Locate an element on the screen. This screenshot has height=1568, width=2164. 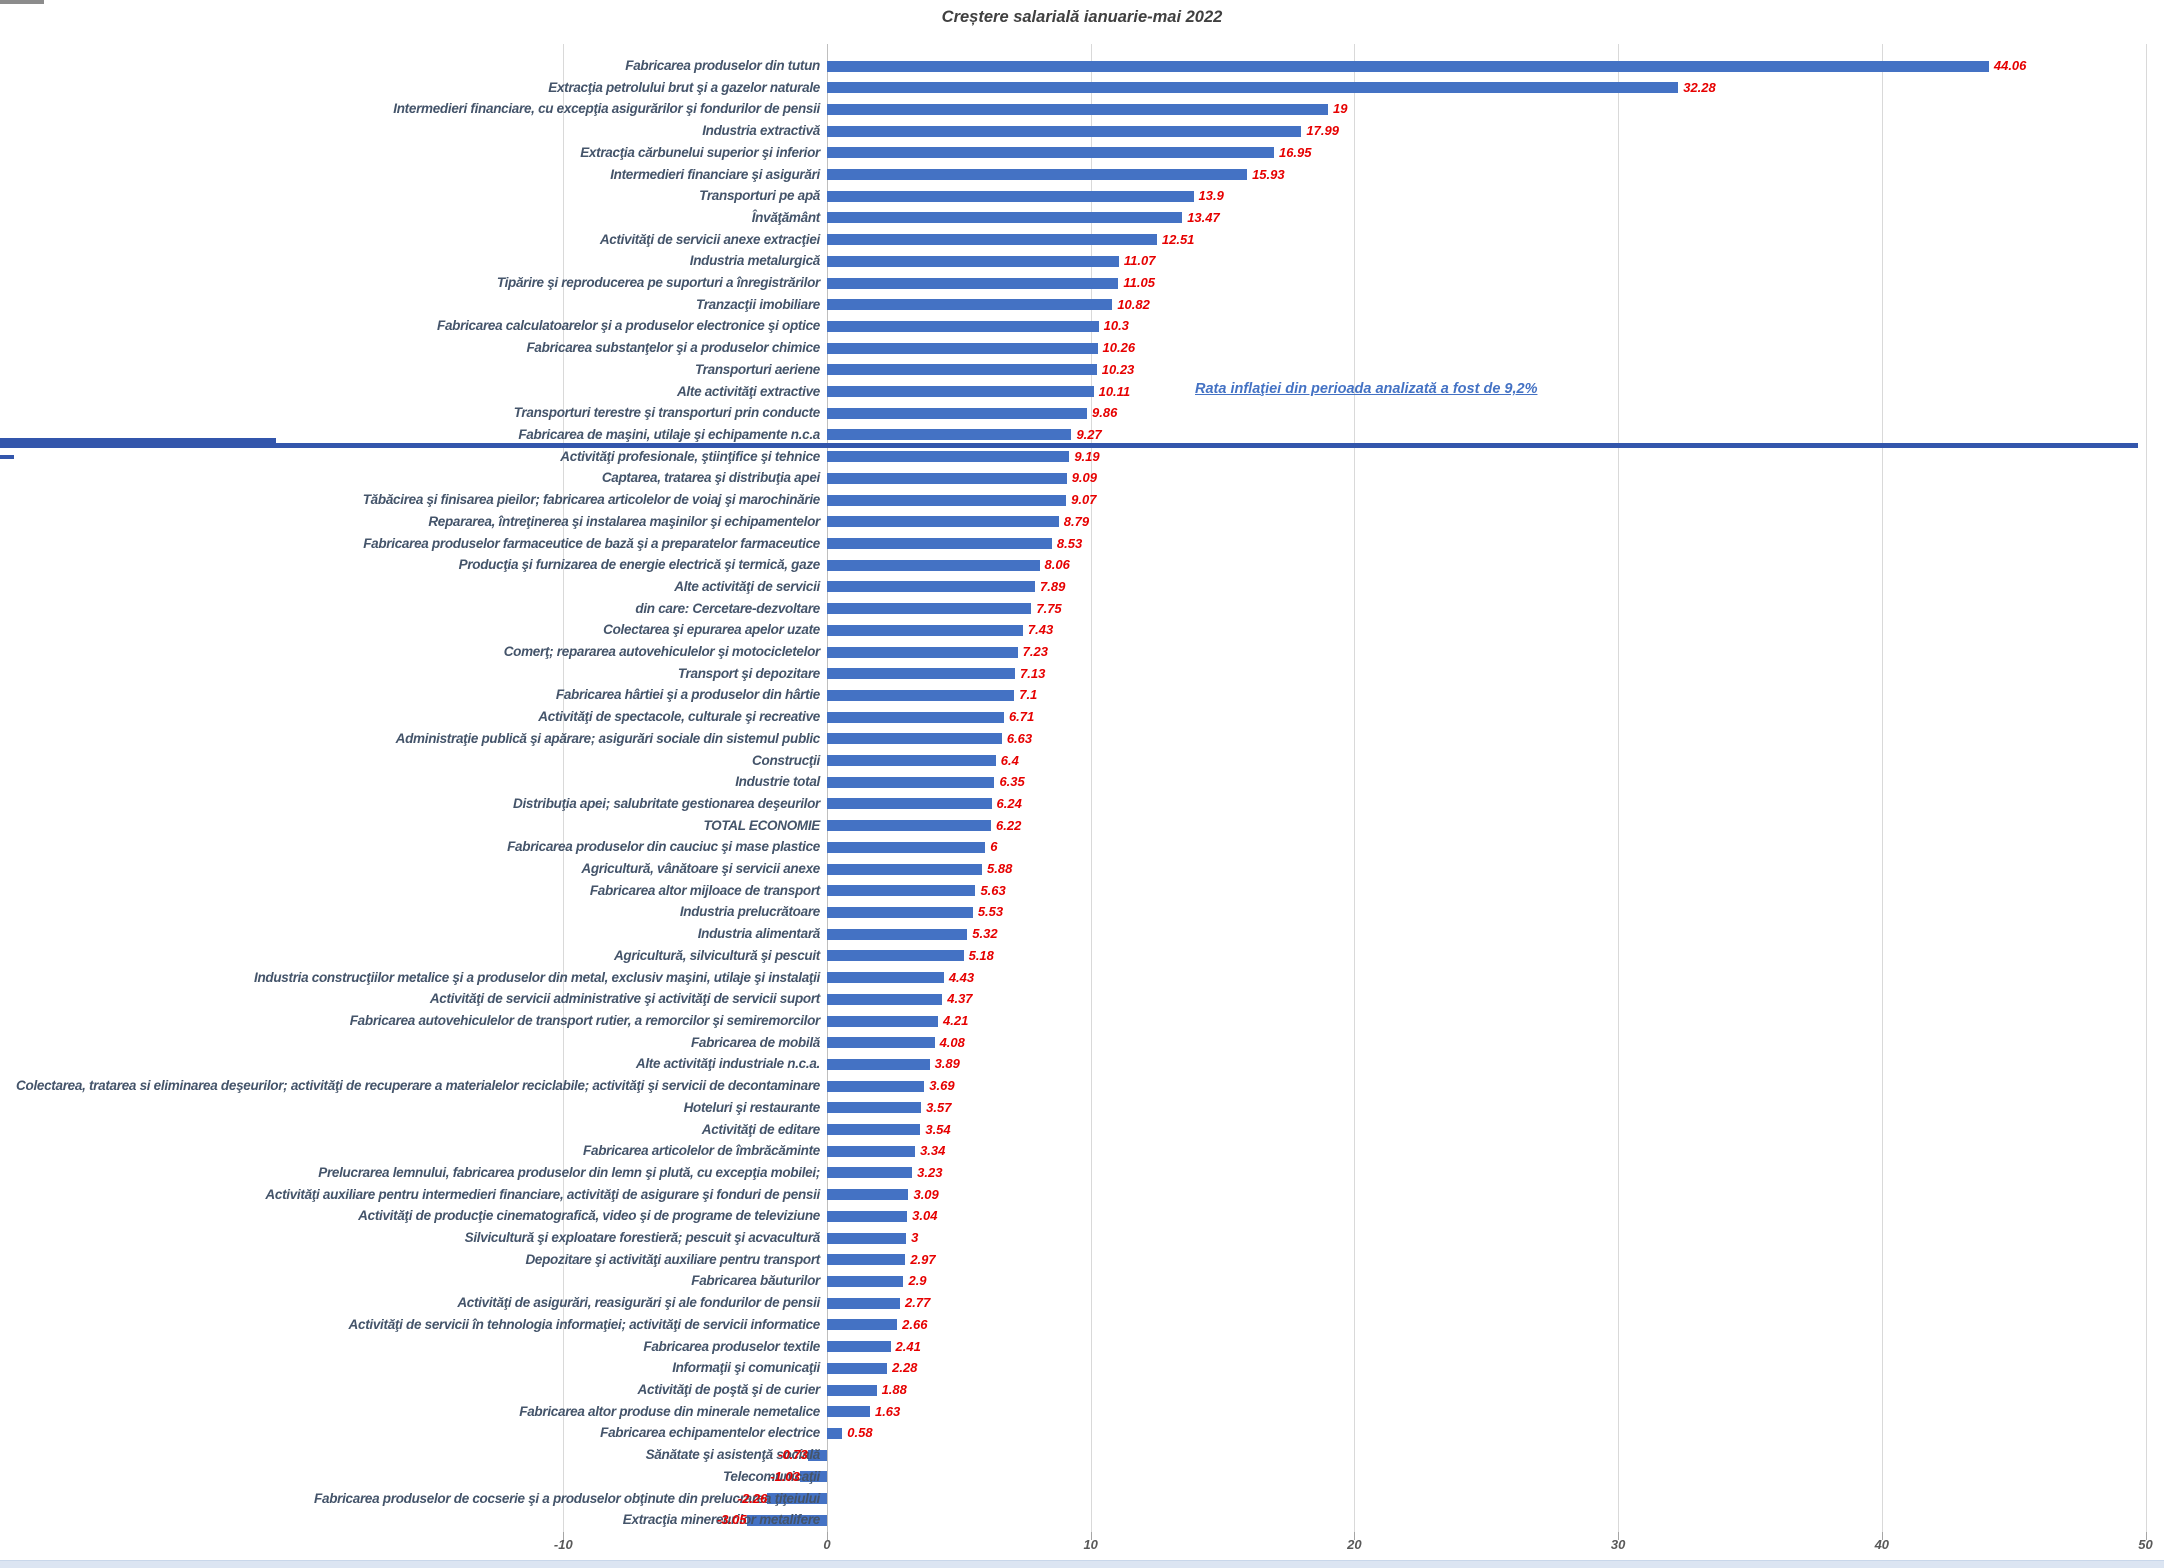
window-edge-artifact is located at coordinates (22, 2).